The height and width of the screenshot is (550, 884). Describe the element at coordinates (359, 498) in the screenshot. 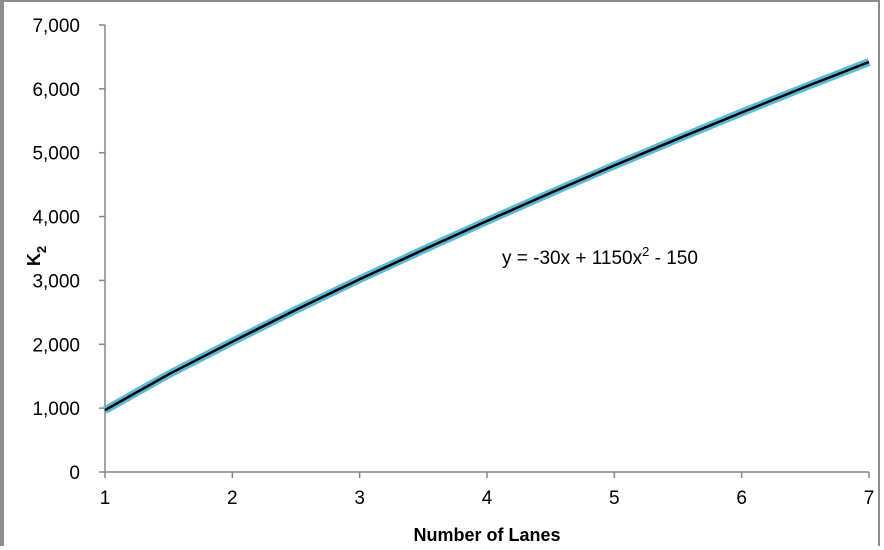

I see `x-tick-label: 3` at that location.